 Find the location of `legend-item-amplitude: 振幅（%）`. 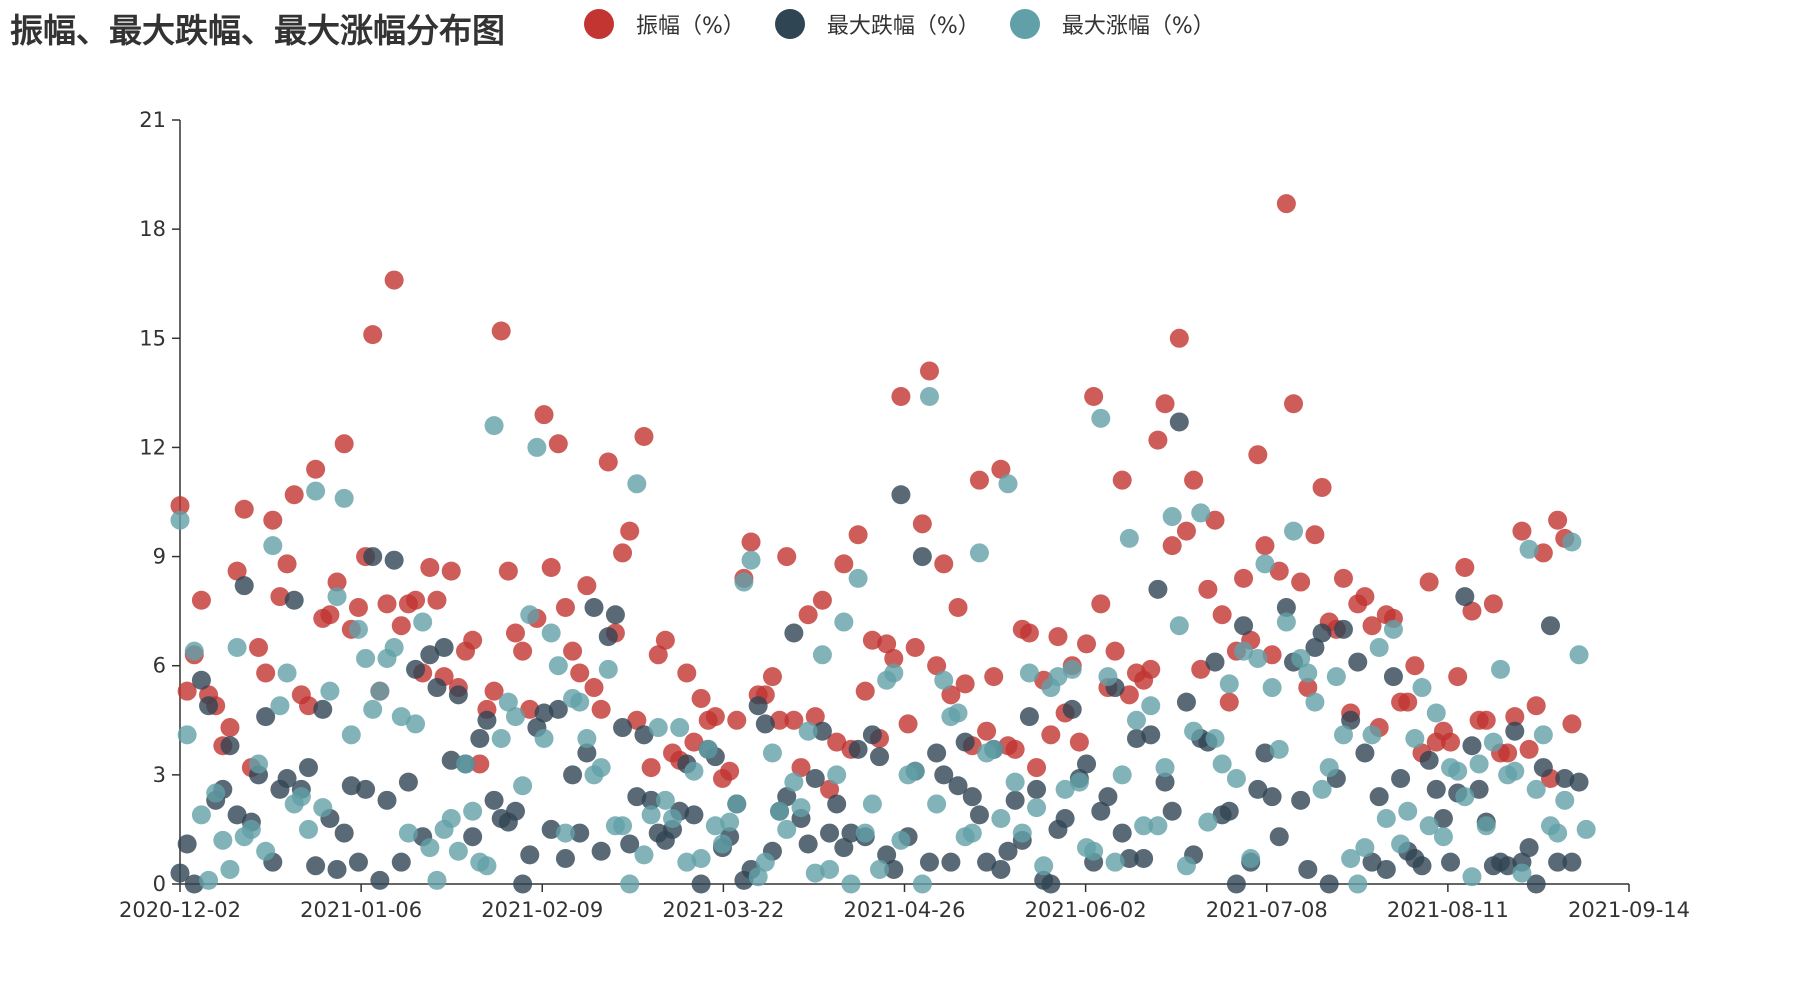

legend-item-amplitude: 振幅（%） is located at coordinates (664, 24).